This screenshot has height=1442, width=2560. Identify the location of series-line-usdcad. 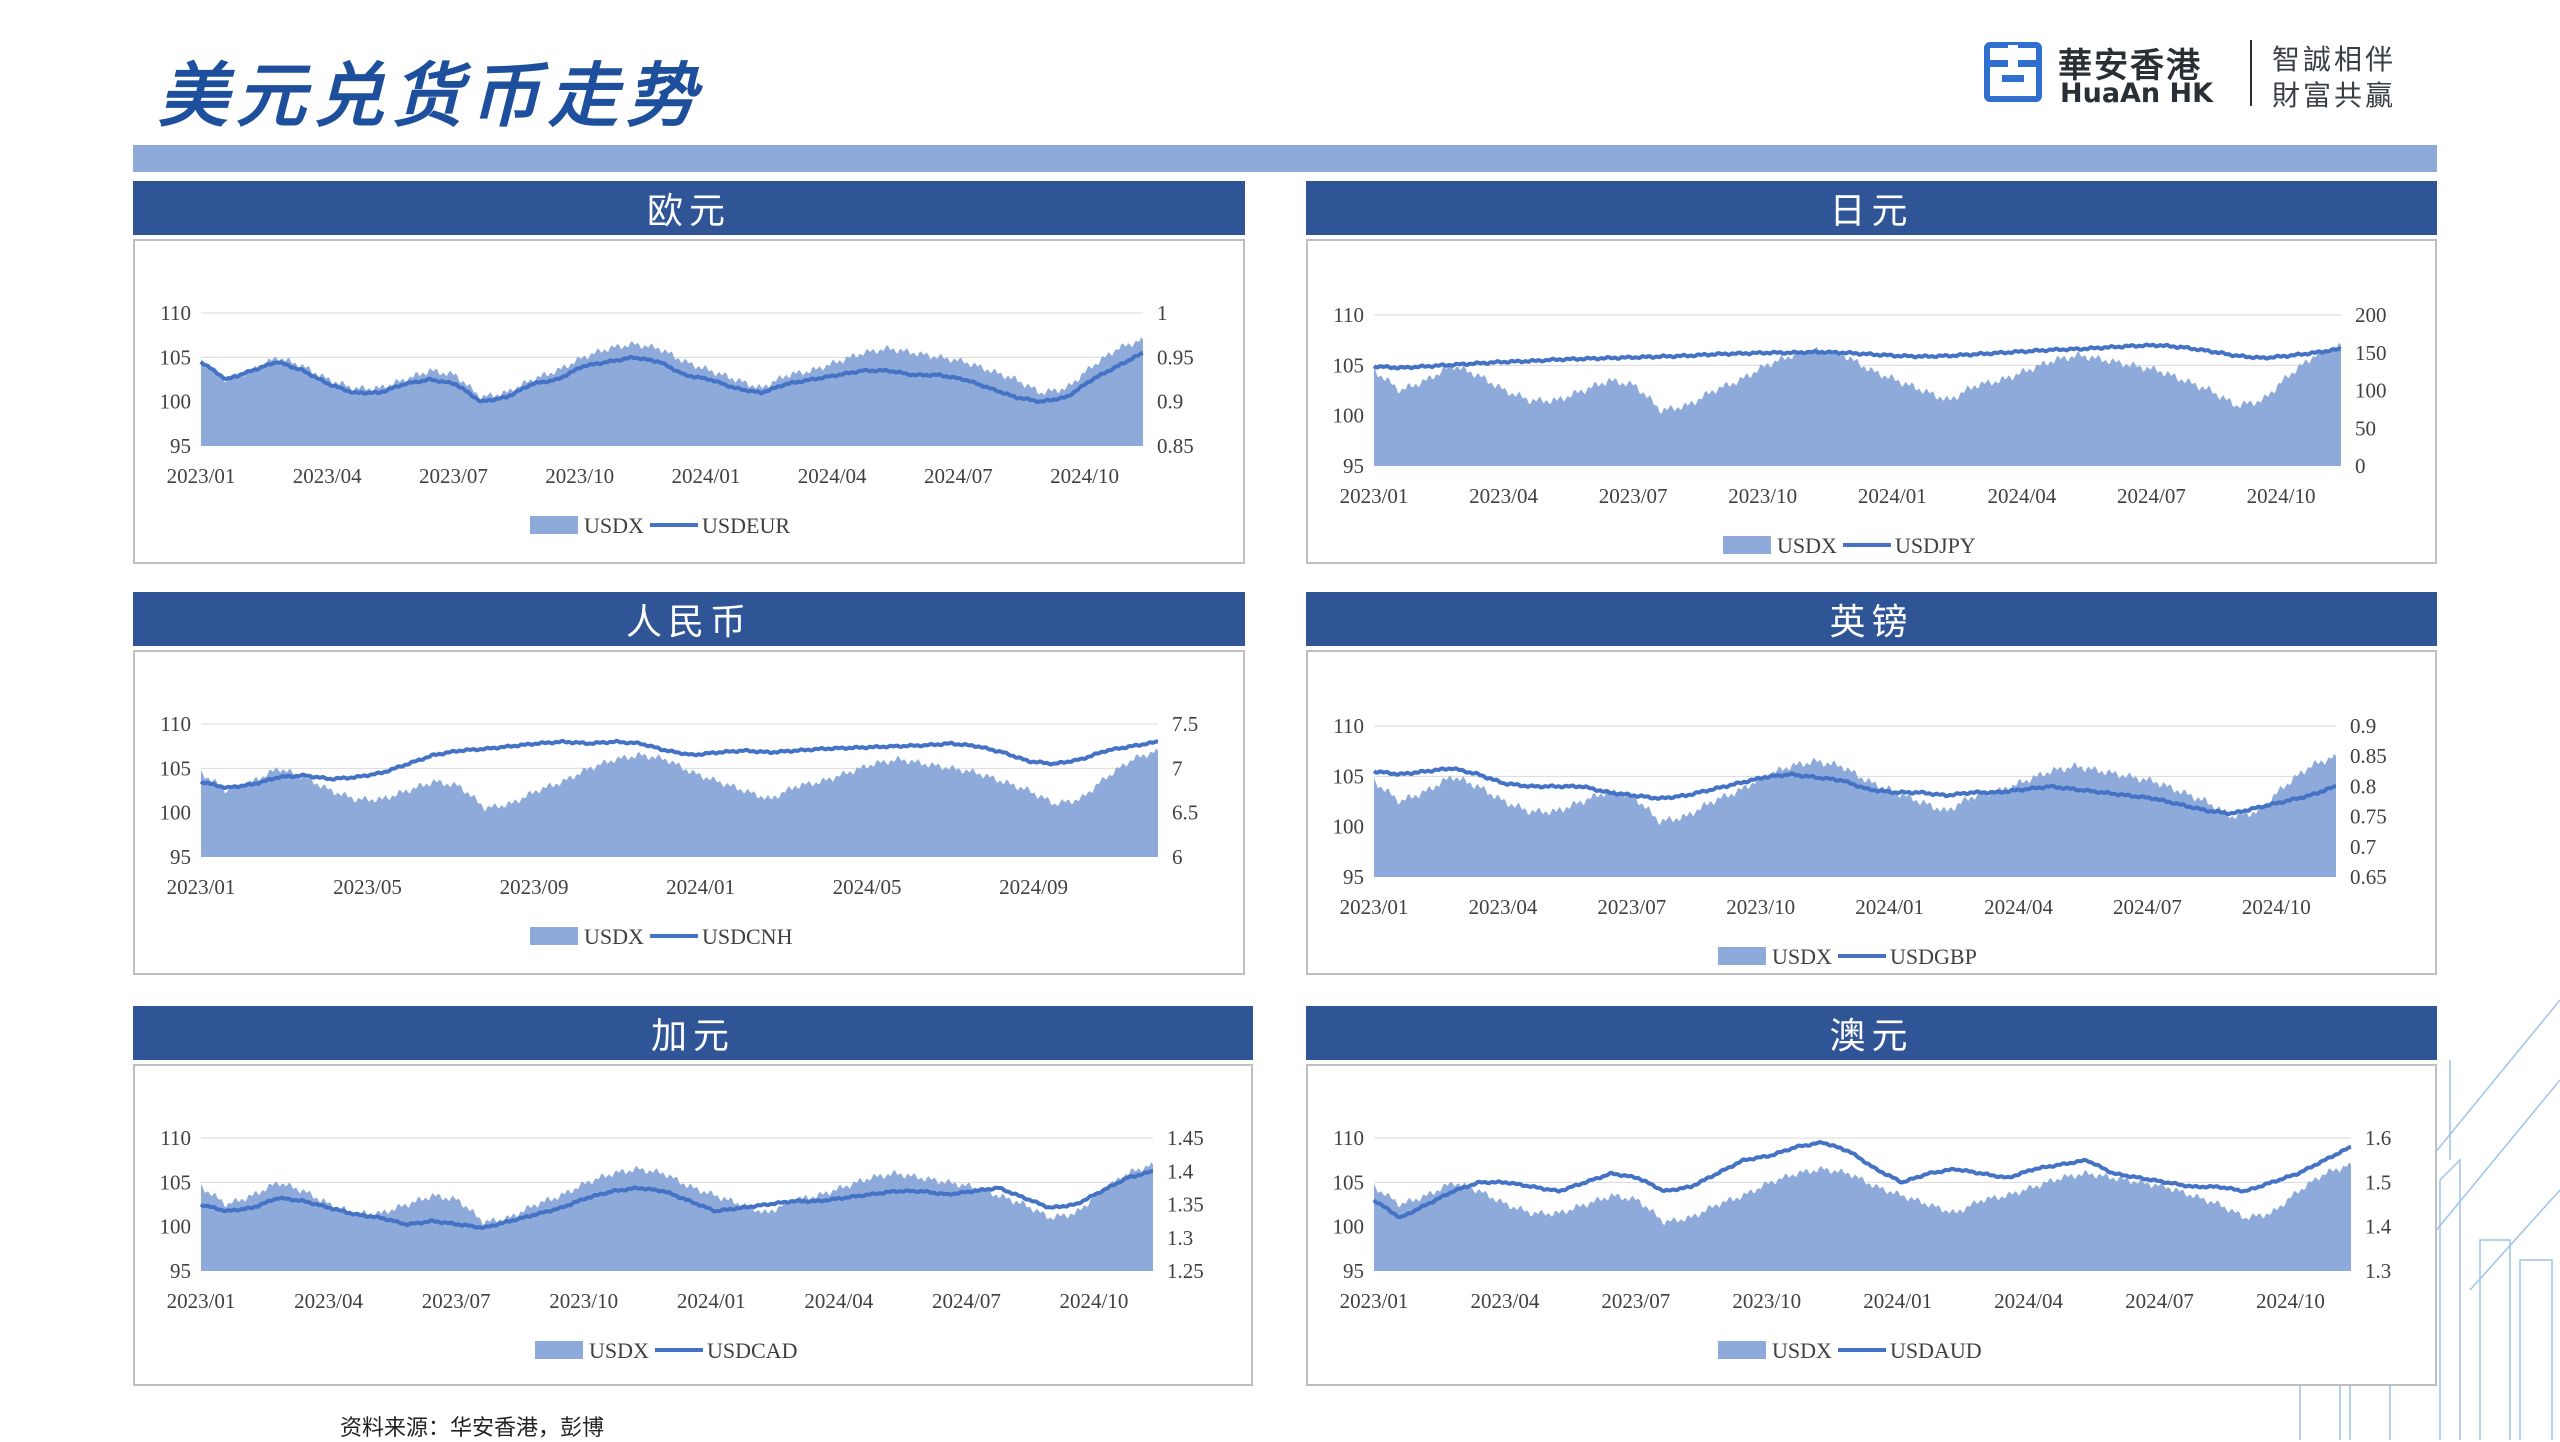
(676, 1200).